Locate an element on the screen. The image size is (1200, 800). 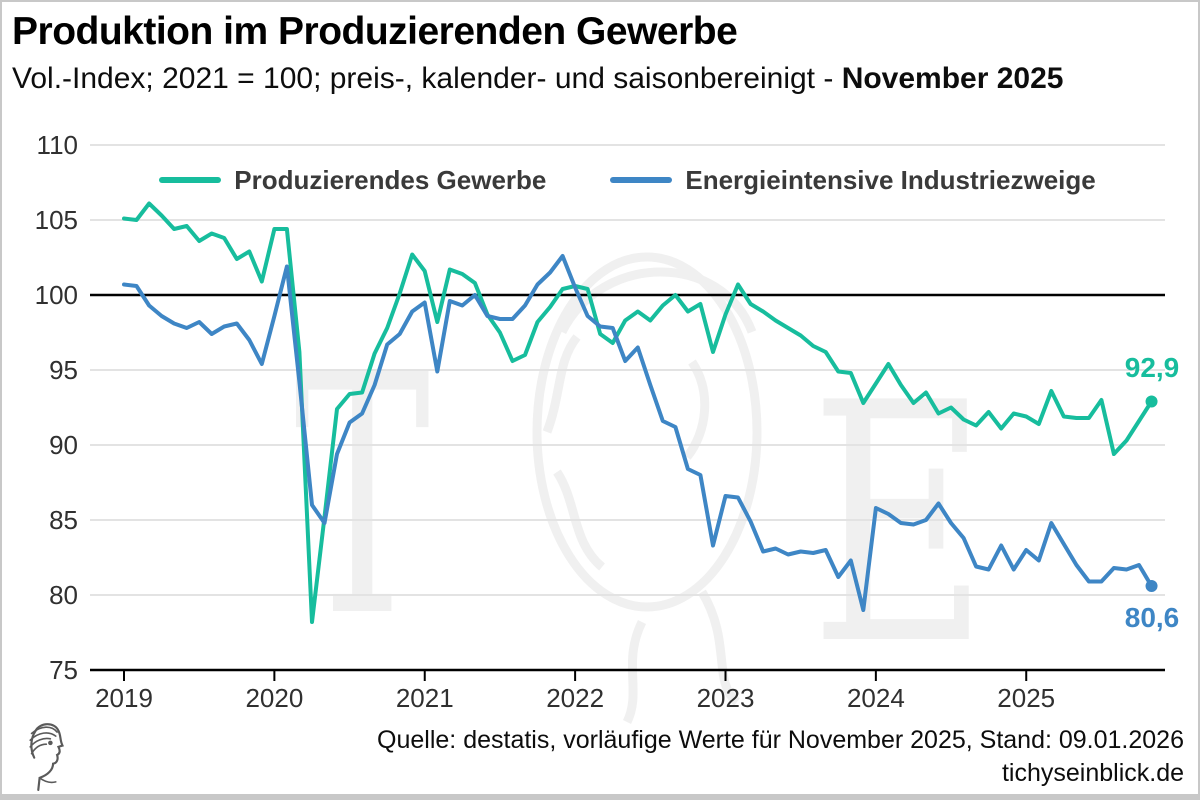
legend-label: Energieintensive Industriezweige is located at coordinates (890, 179).